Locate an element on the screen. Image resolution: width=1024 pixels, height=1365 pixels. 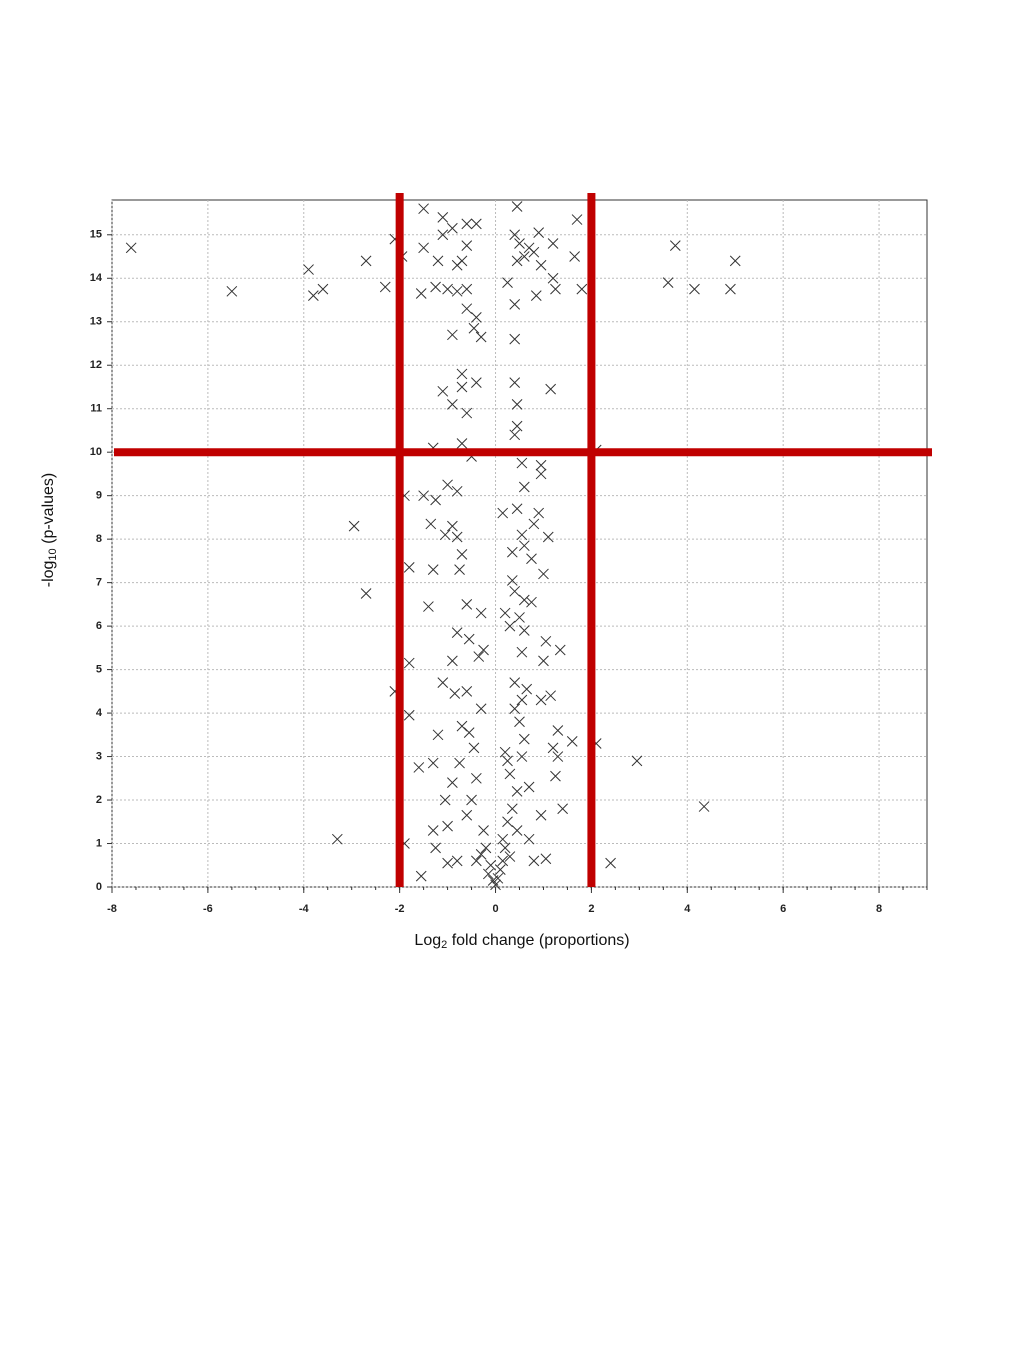
y-tick-label: 4 is located at coordinates (99, 713).